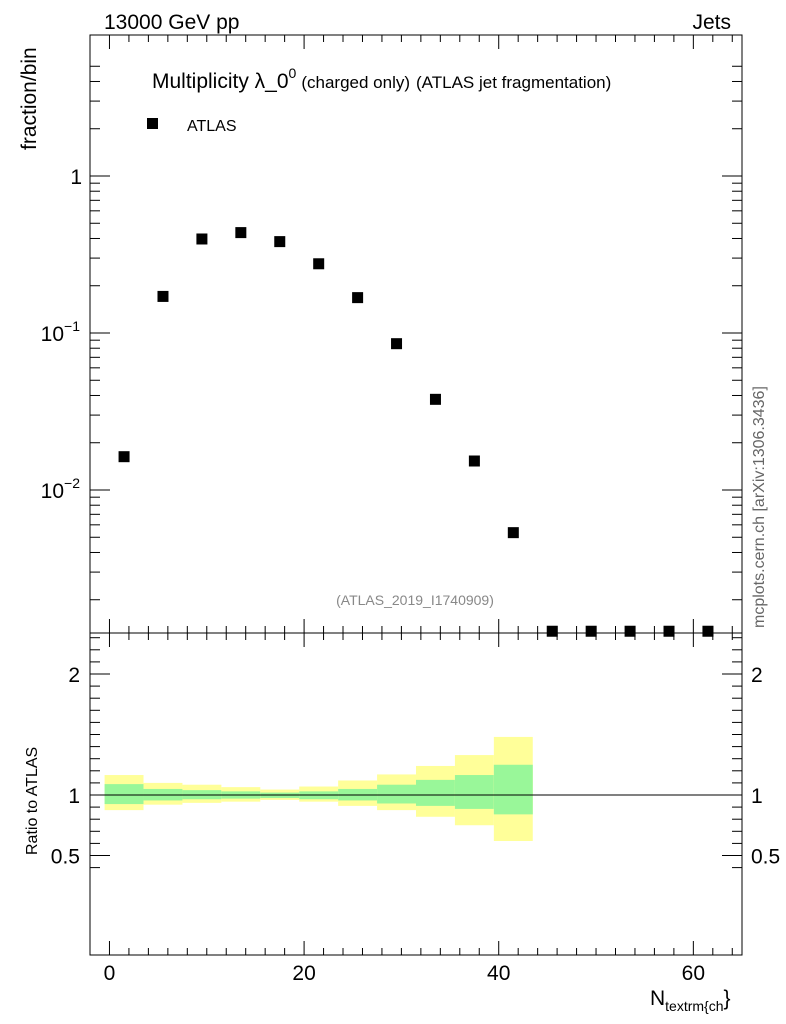 Image resolution: width=786 pixels, height=1024 pixels. I want to click on y-axis-label-main: fraction/bin, so click(29, 98).